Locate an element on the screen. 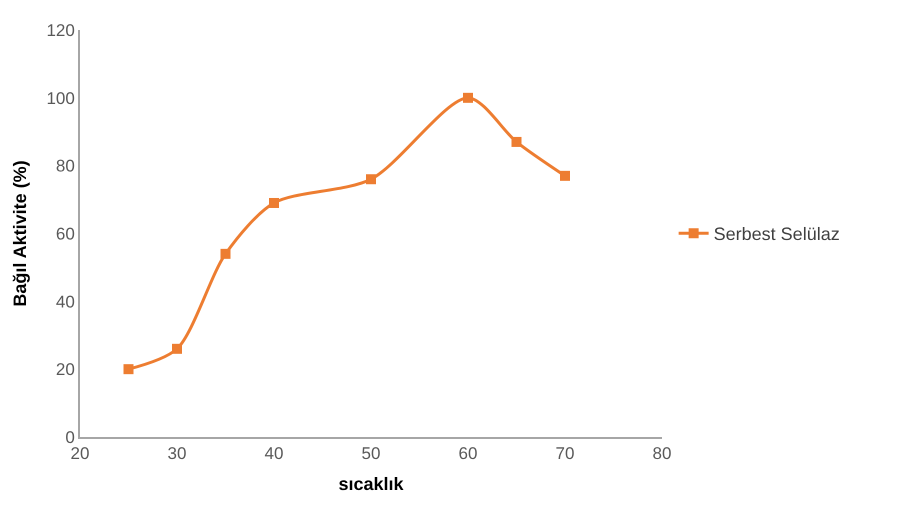  y-axis-title: Bağıl Aktivite (%) is located at coordinates (20, 233).